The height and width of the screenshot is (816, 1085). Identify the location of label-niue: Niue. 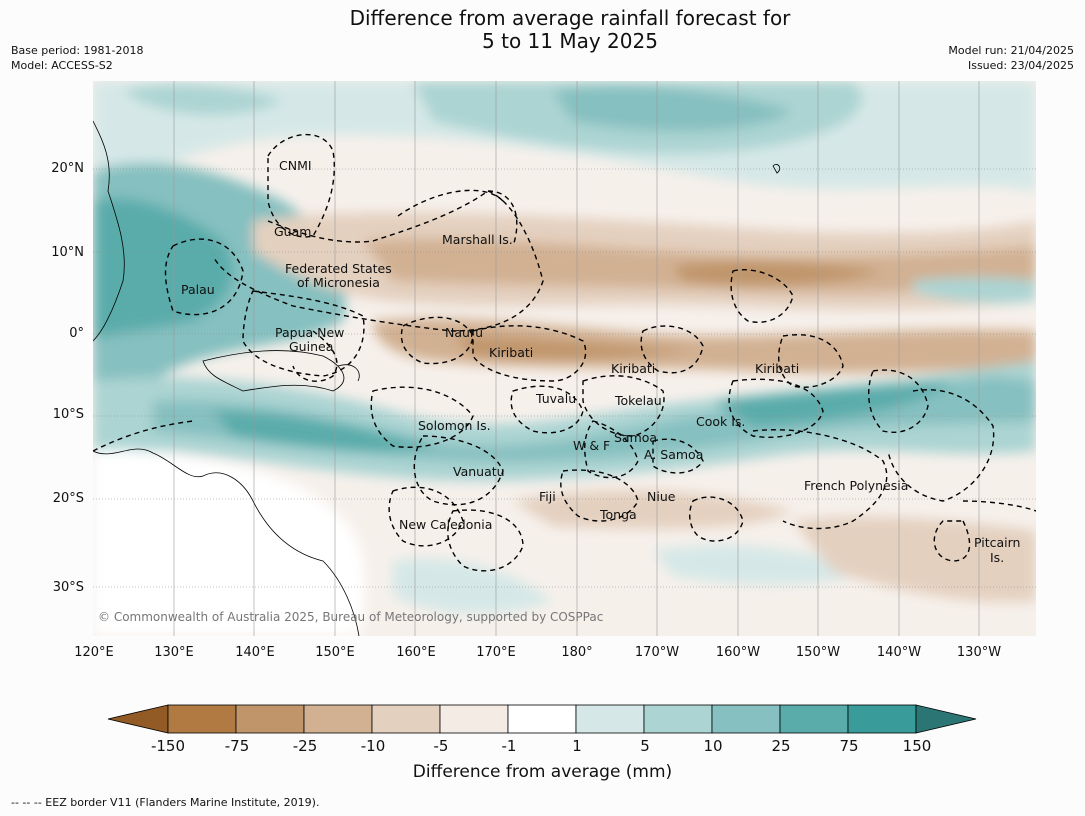
(661, 496).